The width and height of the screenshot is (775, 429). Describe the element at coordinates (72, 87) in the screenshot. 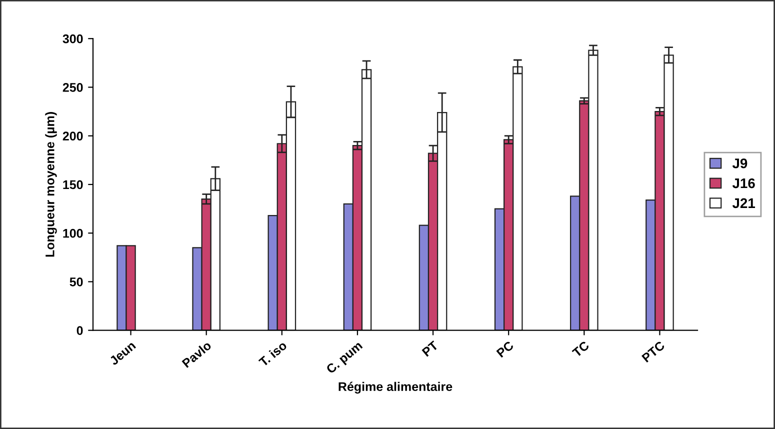

I see `y-tick-label: 250` at that location.